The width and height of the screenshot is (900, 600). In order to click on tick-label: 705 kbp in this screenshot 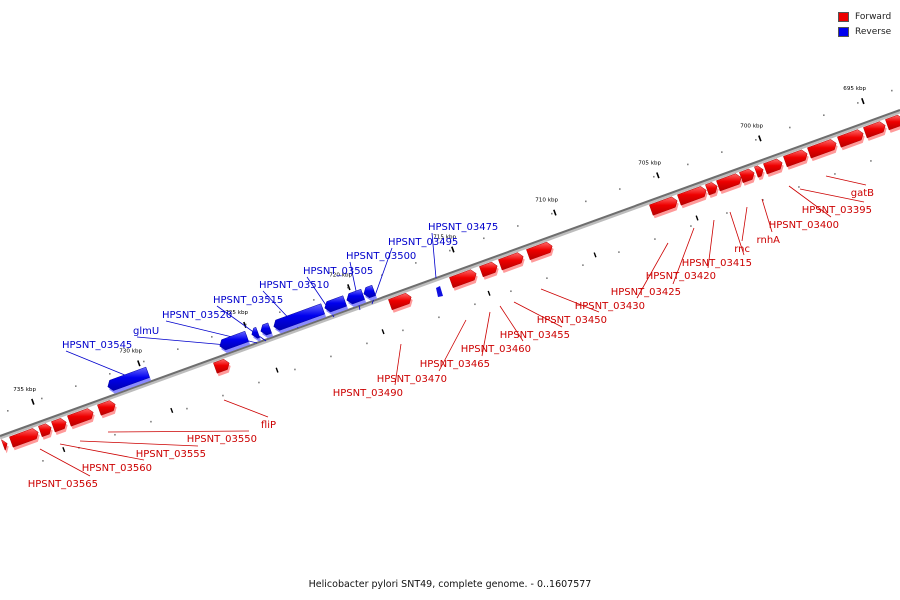, I will do `click(649, 163)`.